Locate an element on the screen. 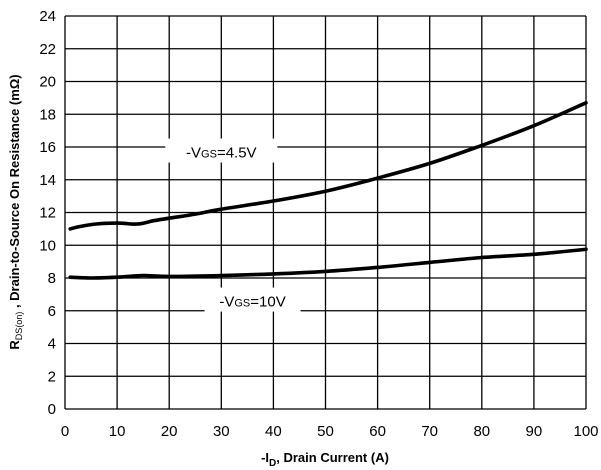  y-tick-label: 6 is located at coordinates (52, 311).